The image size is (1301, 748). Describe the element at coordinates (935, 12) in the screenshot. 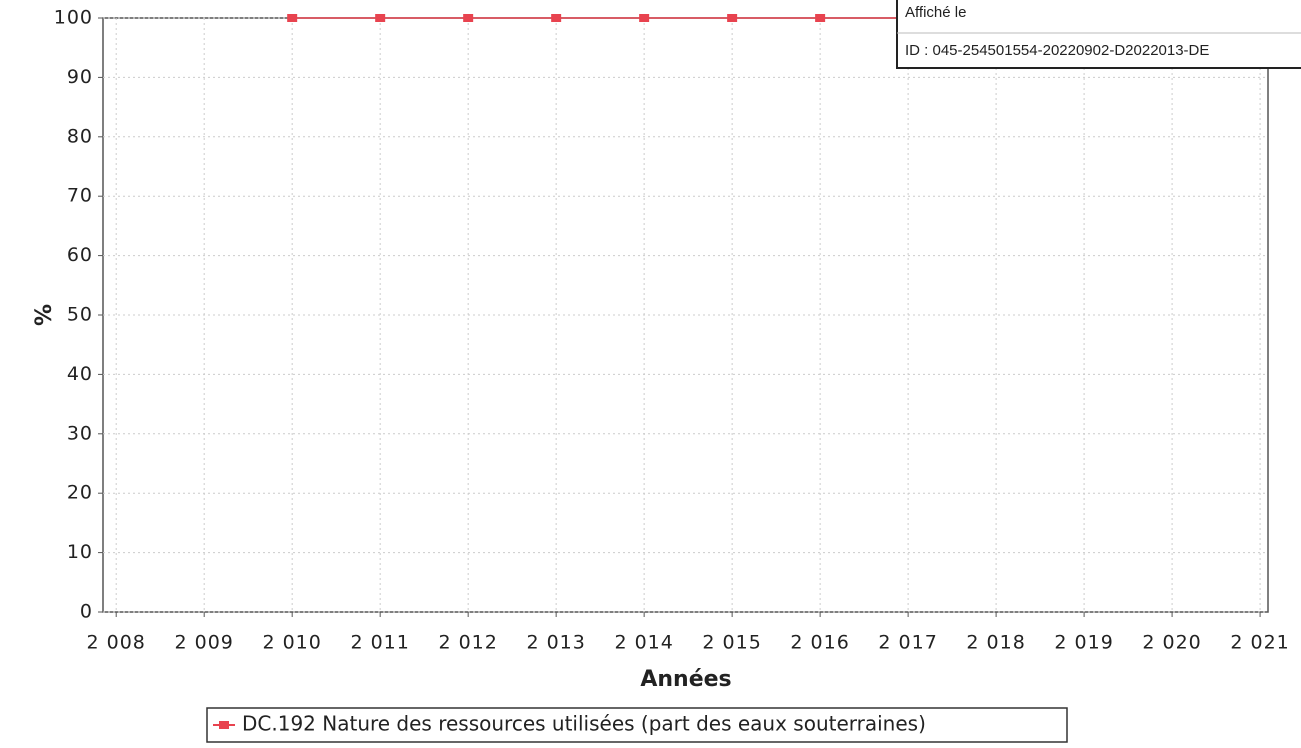

I see `stamp-text: Affiché le` at that location.